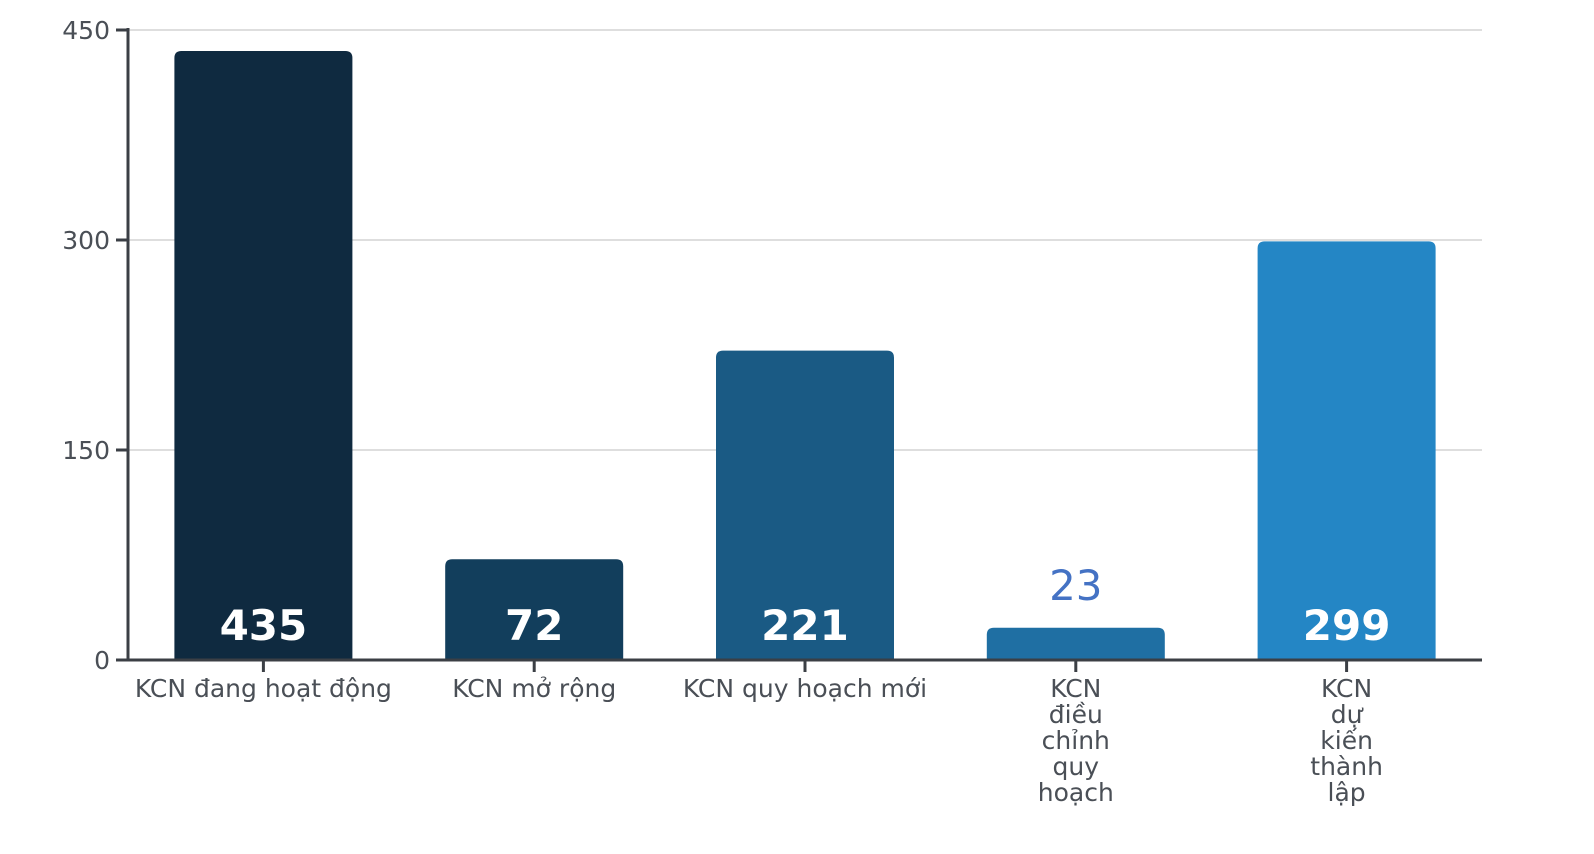  I want to click on x-tick-label-line: điều, so click(1076, 714).